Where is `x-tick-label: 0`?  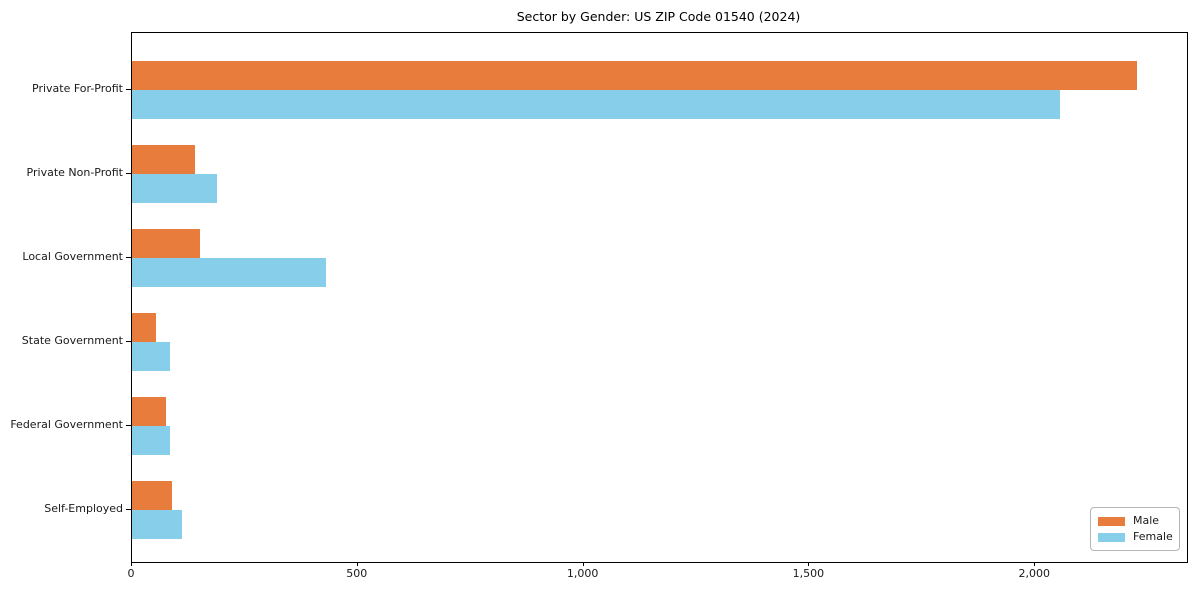 x-tick-label: 0 is located at coordinates (131, 573).